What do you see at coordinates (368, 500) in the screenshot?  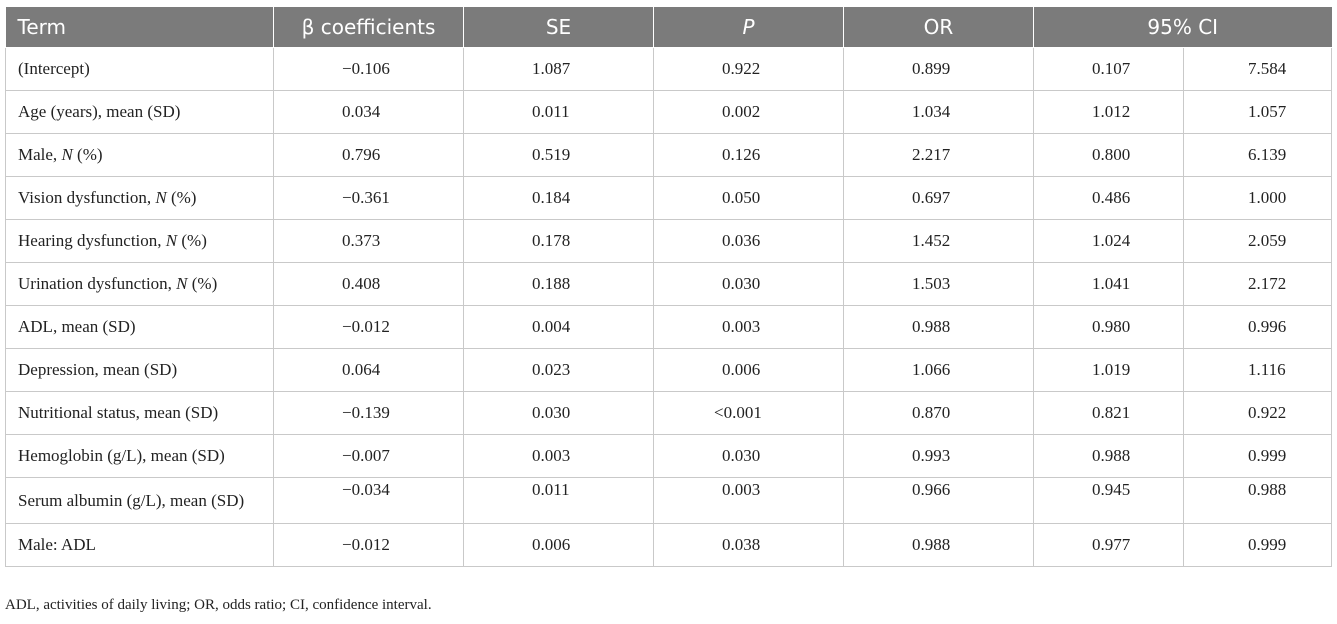 I see `cell-beta: −0.034` at bounding box center [368, 500].